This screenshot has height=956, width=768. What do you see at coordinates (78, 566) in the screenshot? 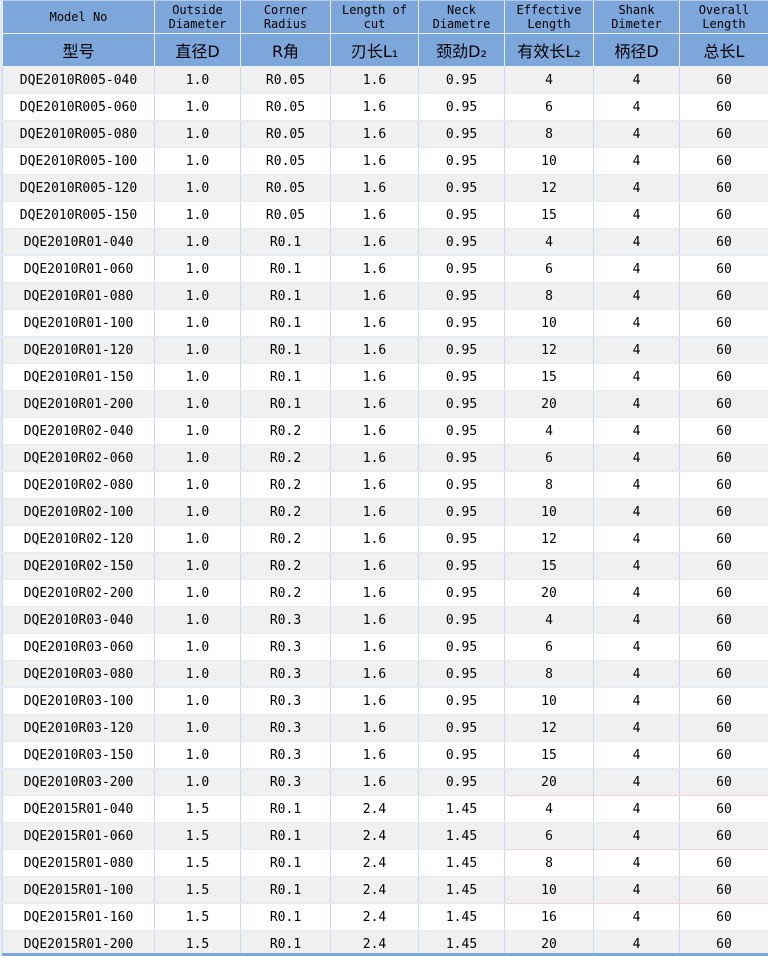
I see `cell-model-no: DQE2010R02-150` at bounding box center [78, 566].